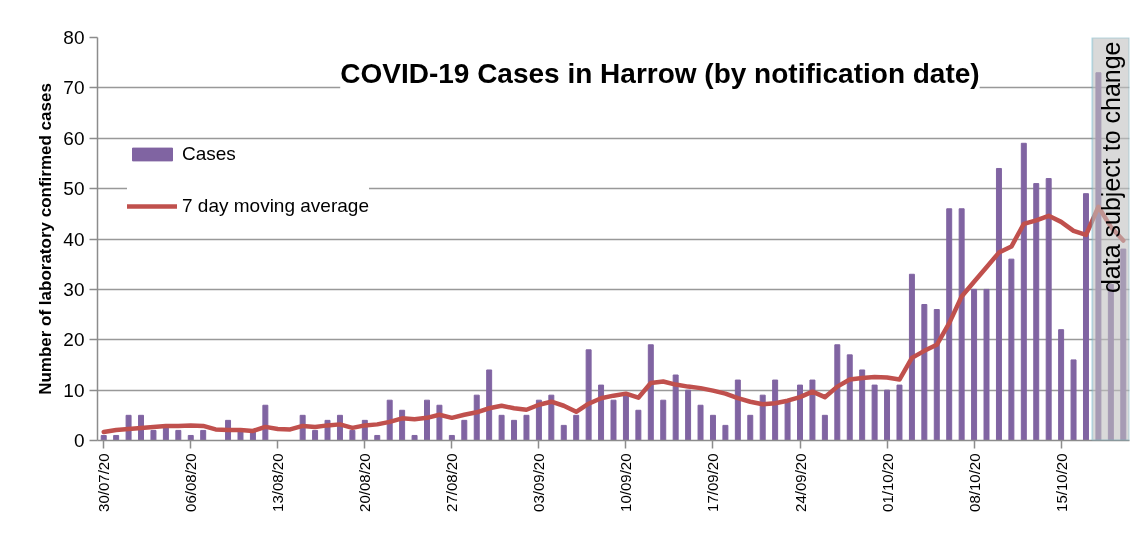  What do you see at coordinates (713, 482) in the screenshot?
I see `x-tick-label: 17/09/20` at bounding box center [713, 482].